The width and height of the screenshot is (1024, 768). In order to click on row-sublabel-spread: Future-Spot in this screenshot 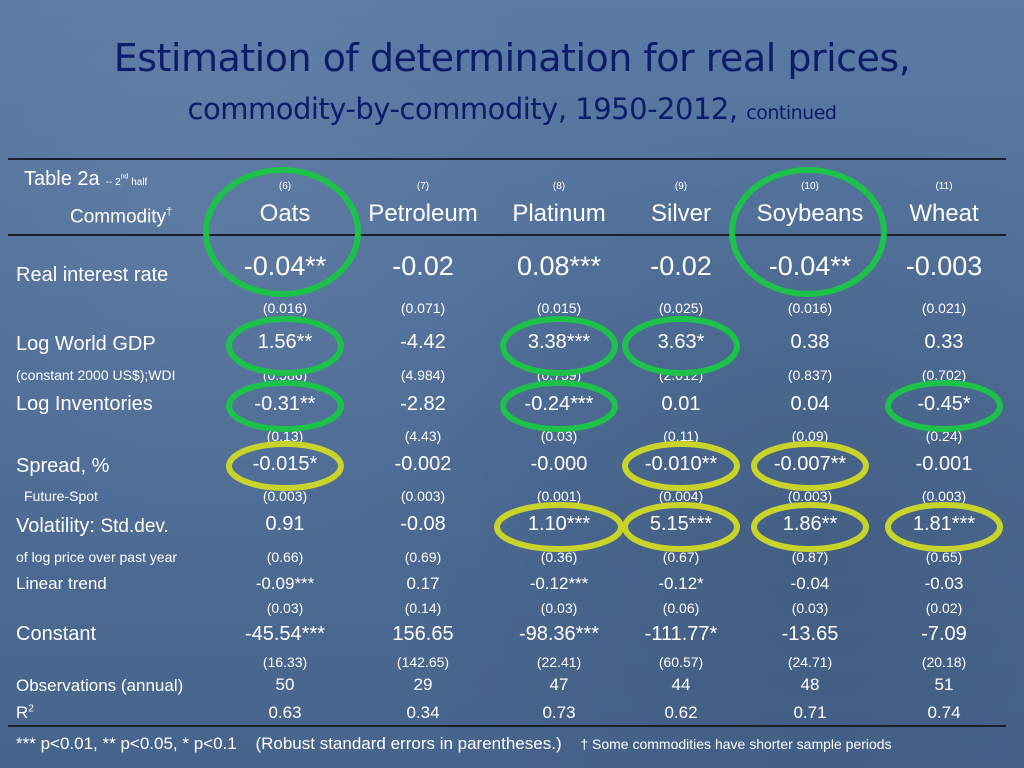, I will do `click(61, 496)`.